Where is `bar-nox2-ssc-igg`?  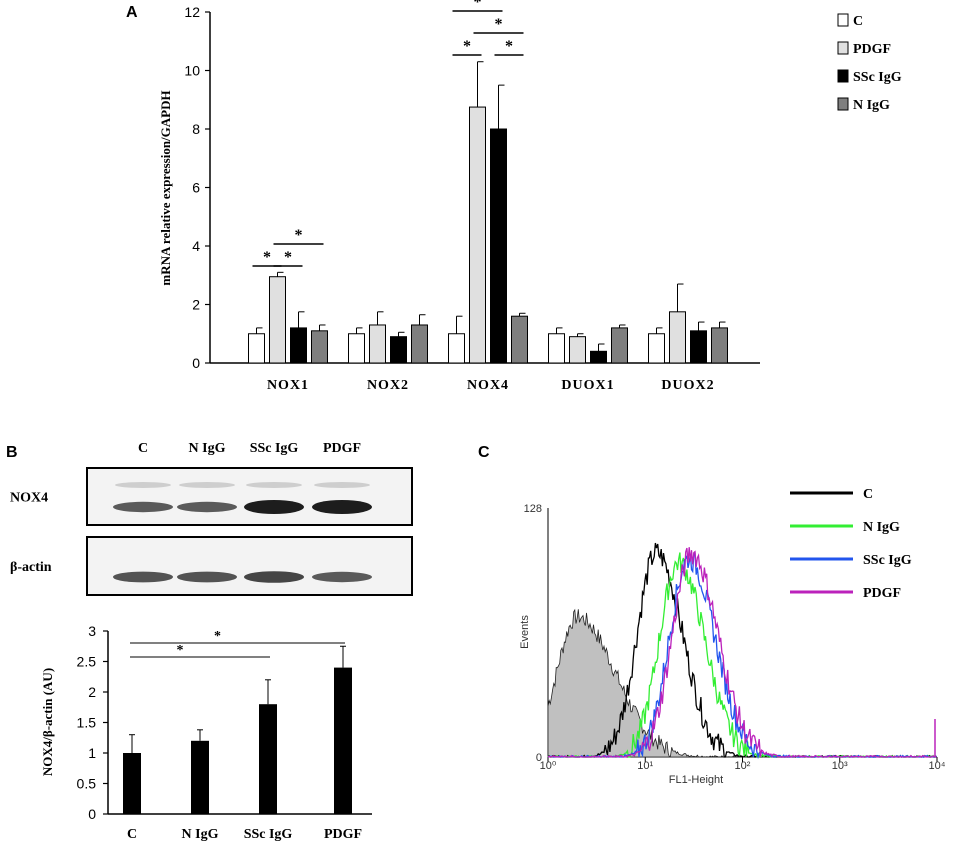 bar-nox2-ssc-igg is located at coordinates (398, 350).